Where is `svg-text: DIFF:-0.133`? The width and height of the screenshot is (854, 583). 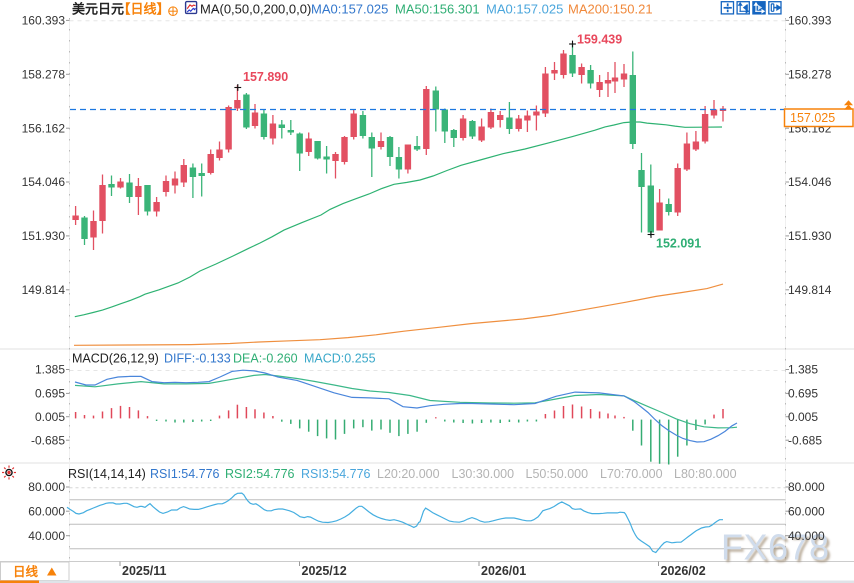
svg-text: DIFF:-0.133 is located at coordinates (197, 359).